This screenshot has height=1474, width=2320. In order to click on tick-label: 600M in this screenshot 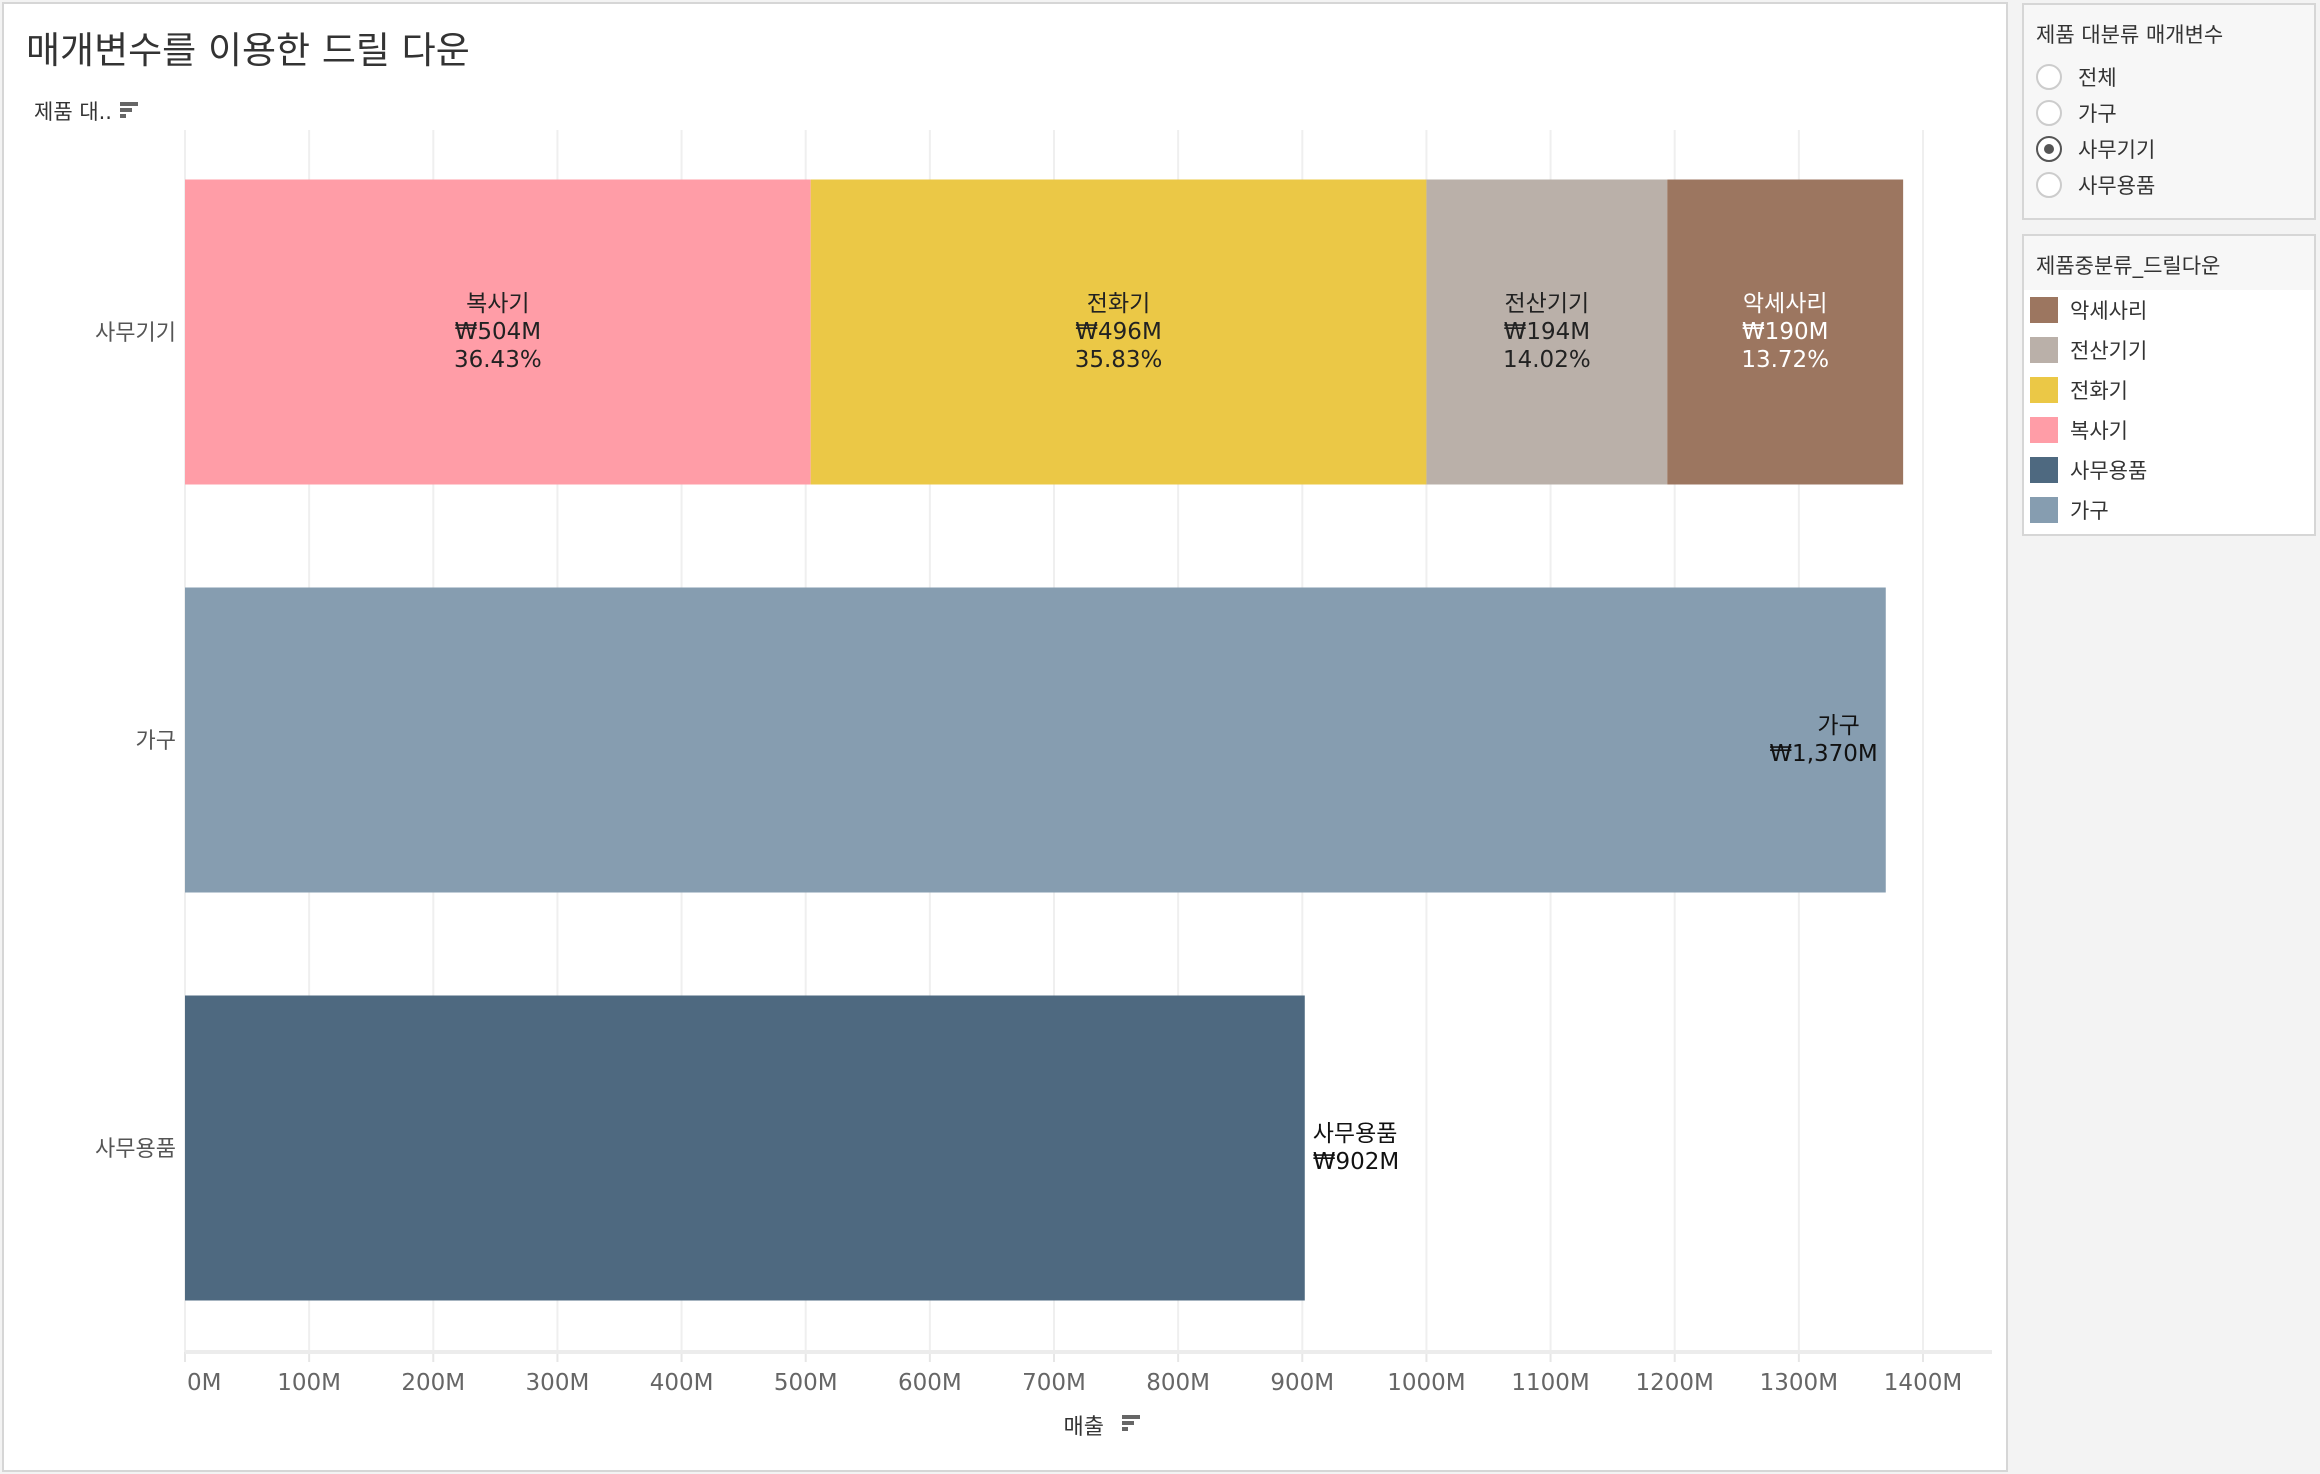, I will do `click(930, 1383)`.